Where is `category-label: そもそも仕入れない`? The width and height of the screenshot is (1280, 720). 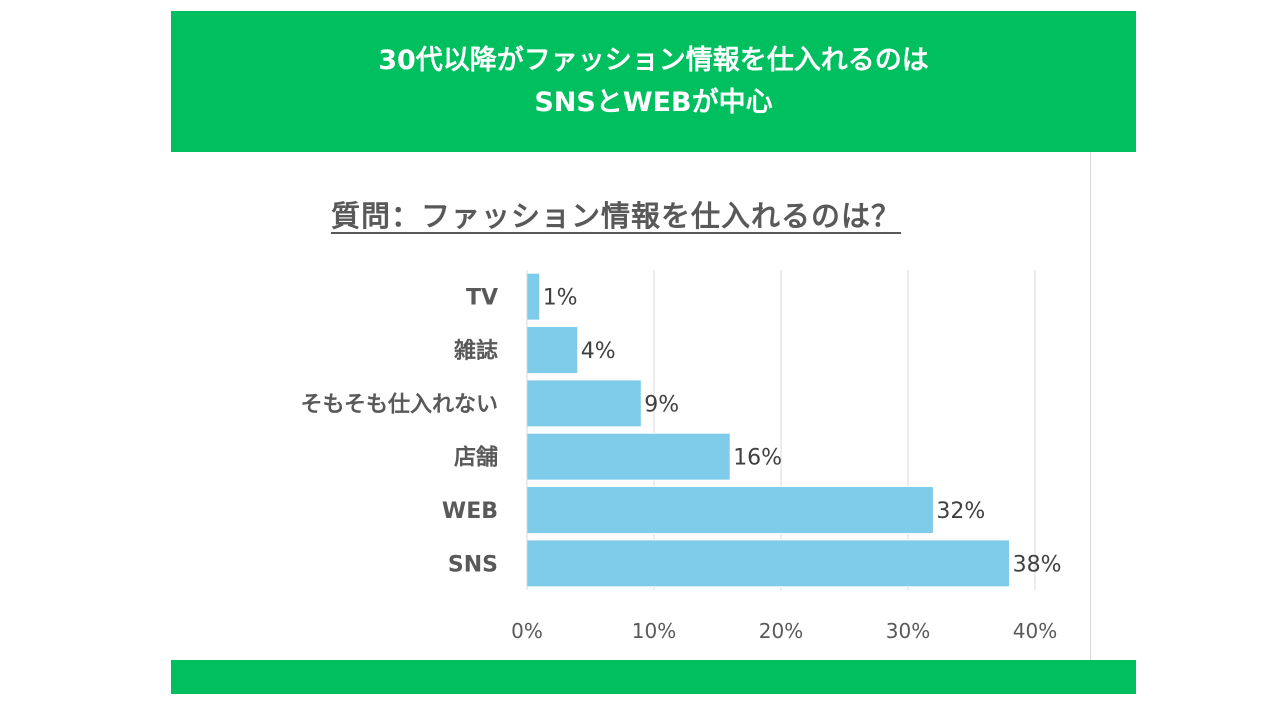 category-label: そもそも仕入れない is located at coordinates (399, 404).